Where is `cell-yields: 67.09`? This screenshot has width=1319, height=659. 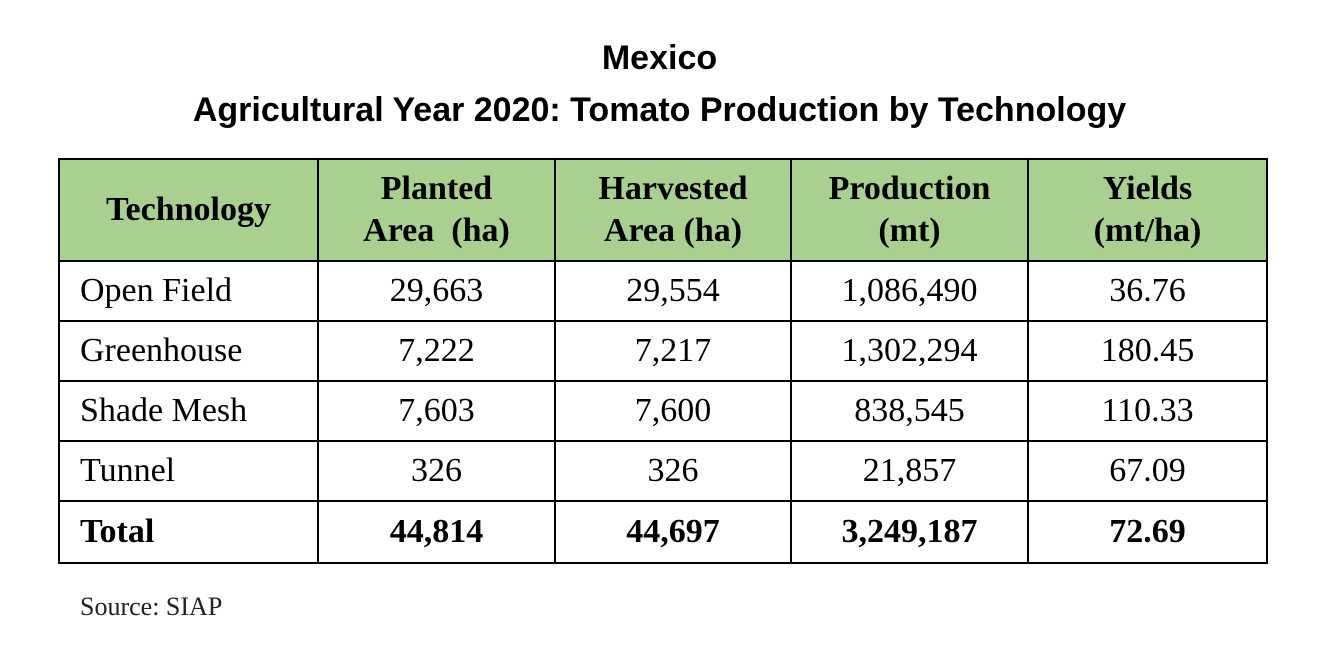
cell-yields: 67.09 is located at coordinates (1147, 471).